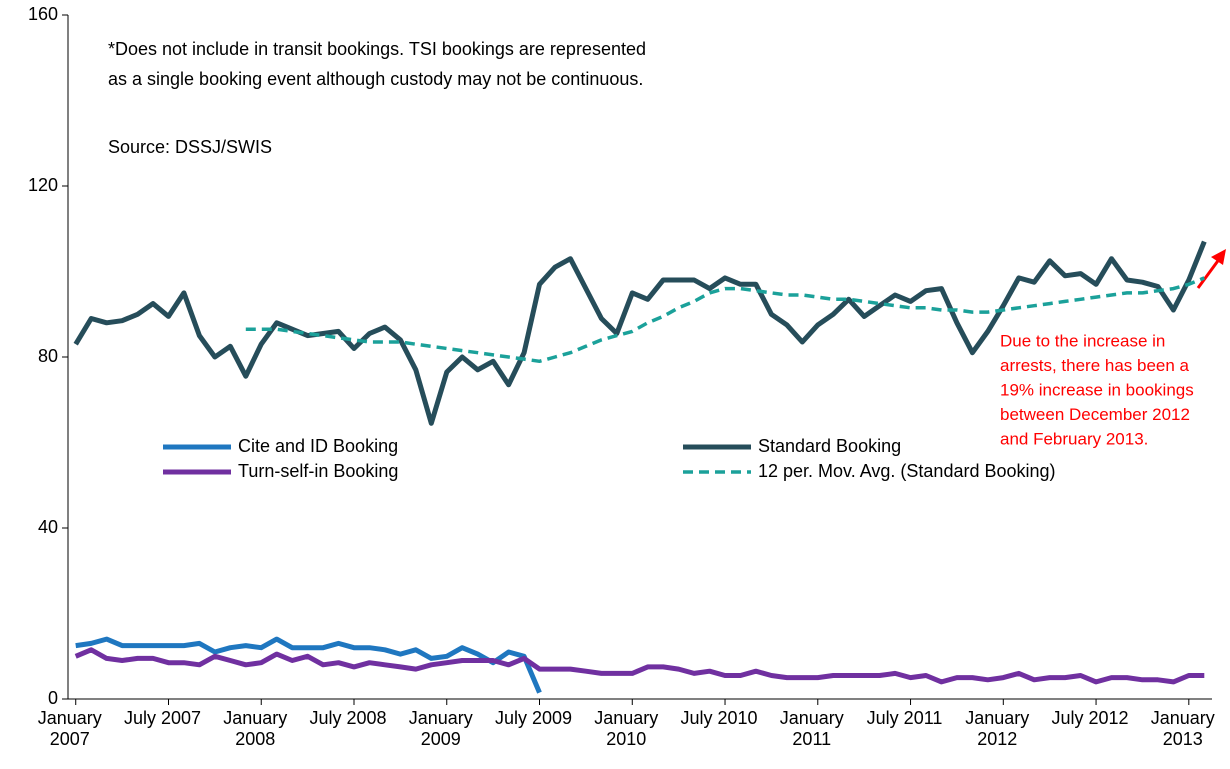 This screenshot has height=769, width=1230. Describe the element at coordinates (904, 718) in the screenshot. I see `x-tick-label: July 2011` at that location.